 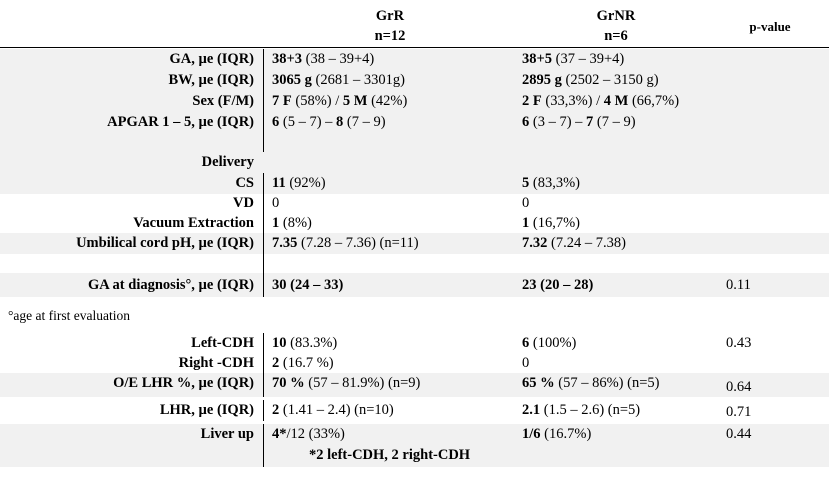 What do you see at coordinates (616, 16) in the screenshot?
I see `header-grnr: GrNR` at bounding box center [616, 16].